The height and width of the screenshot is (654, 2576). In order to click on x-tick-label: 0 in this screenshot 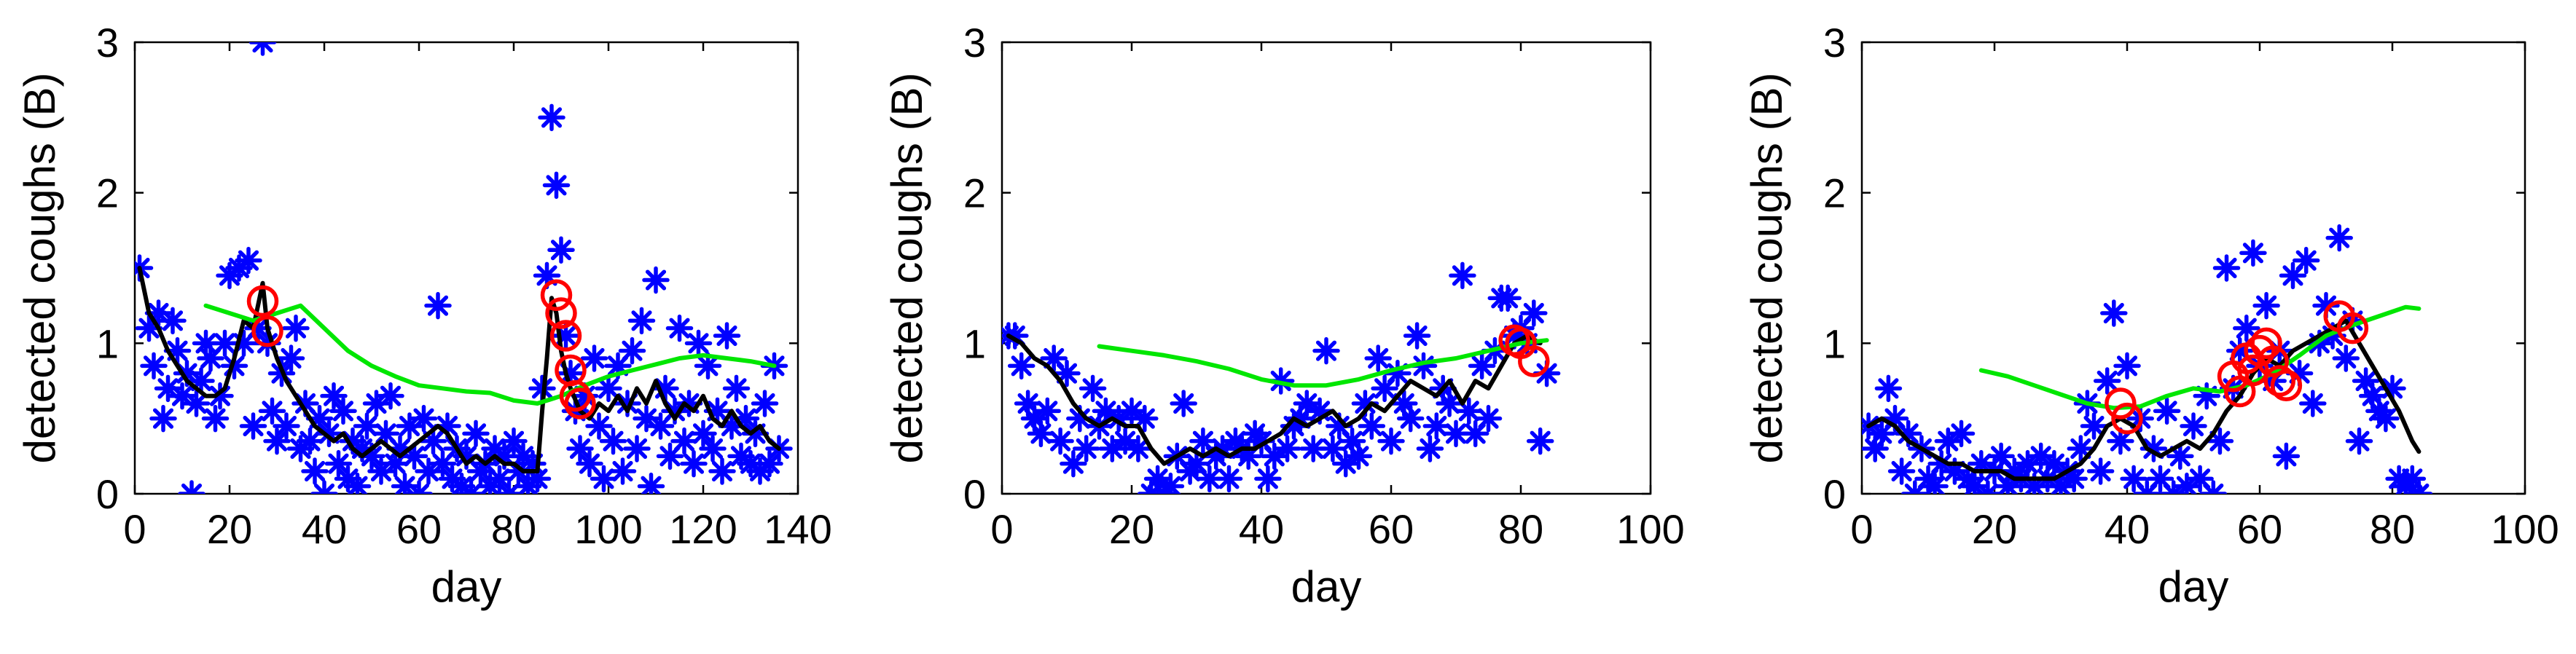, I will do `click(134, 529)`.